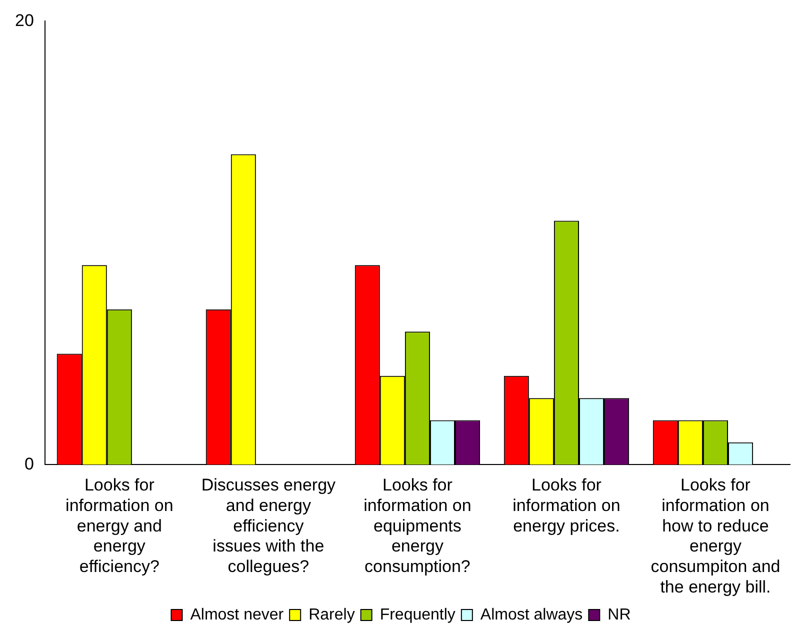 This screenshot has width=808, height=643. What do you see at coordinates (619, 615) in the screenshot?
I see `legend-label: NR` at bounding box center [619, 615].